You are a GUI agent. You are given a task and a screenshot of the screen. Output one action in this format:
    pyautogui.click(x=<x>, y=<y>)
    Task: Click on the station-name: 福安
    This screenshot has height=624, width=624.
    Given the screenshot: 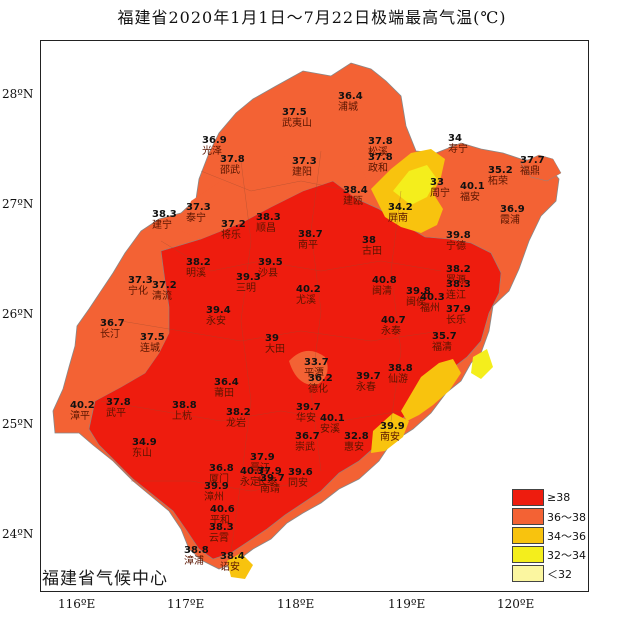 What is the action you would take?
    pyautogui.click(x=470, y=197)
    